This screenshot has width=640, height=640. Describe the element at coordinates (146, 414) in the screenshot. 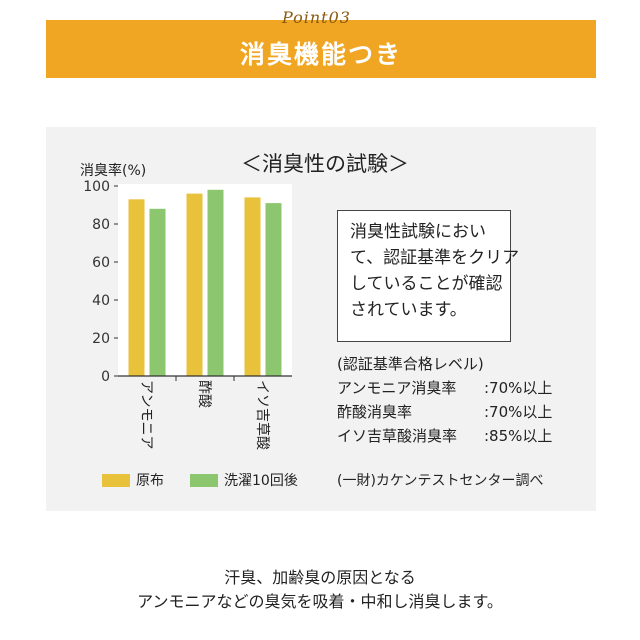

I see `category-label: アンモニア` at that location.